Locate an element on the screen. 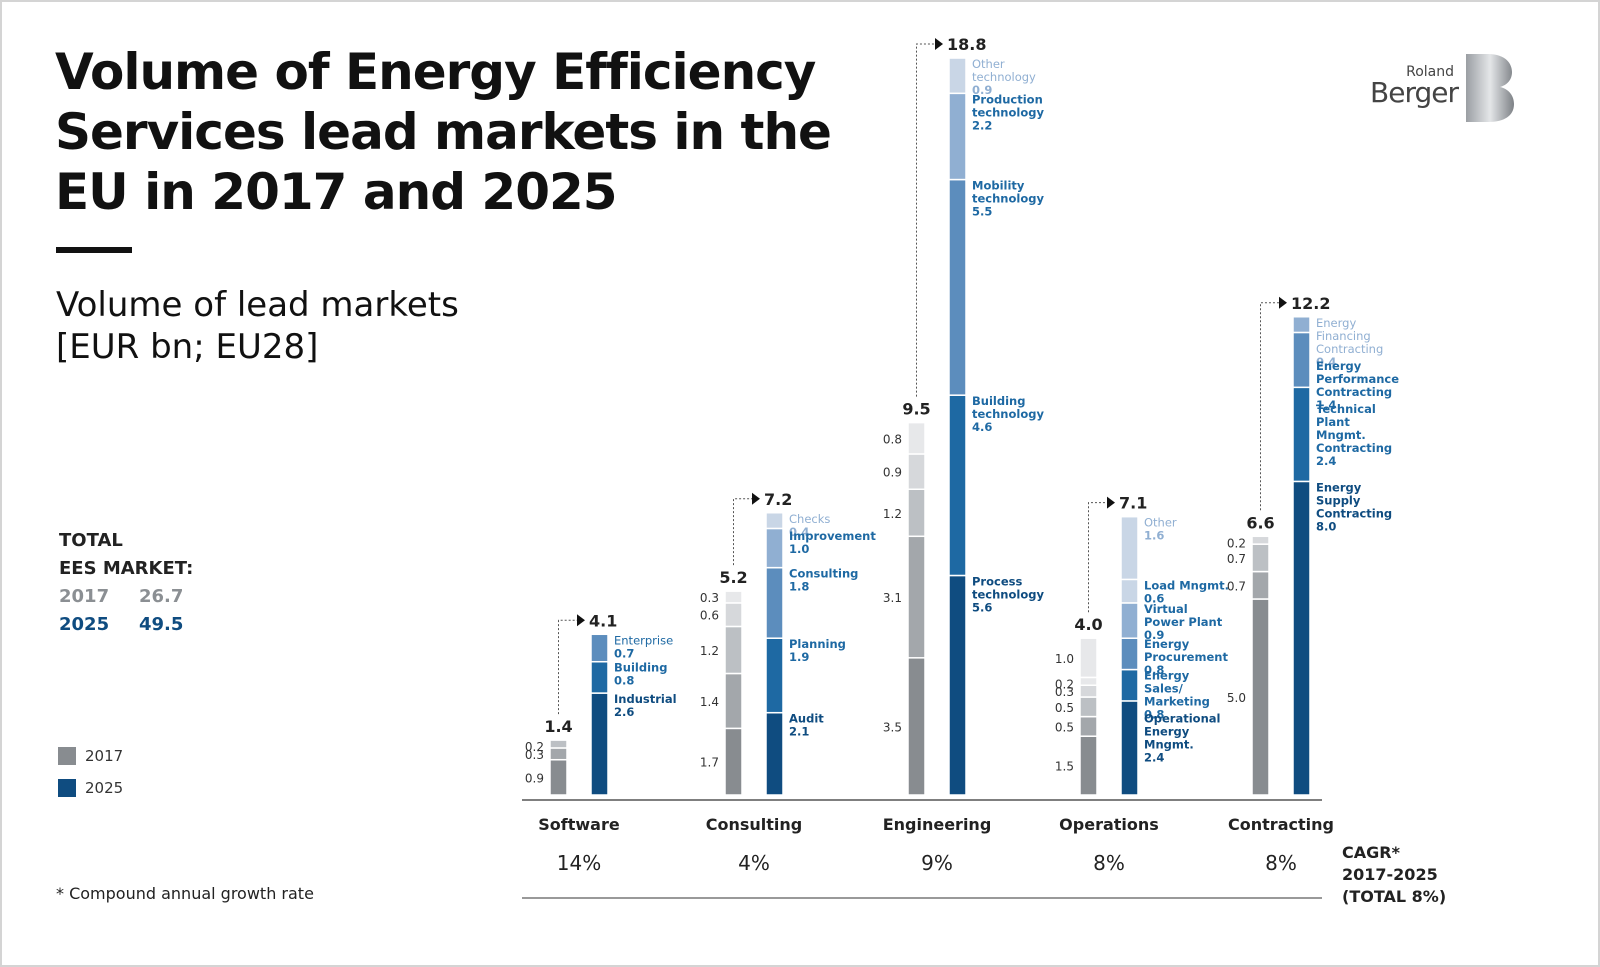  legend-label-2025: 2025 is located at coordinates (104, 788).